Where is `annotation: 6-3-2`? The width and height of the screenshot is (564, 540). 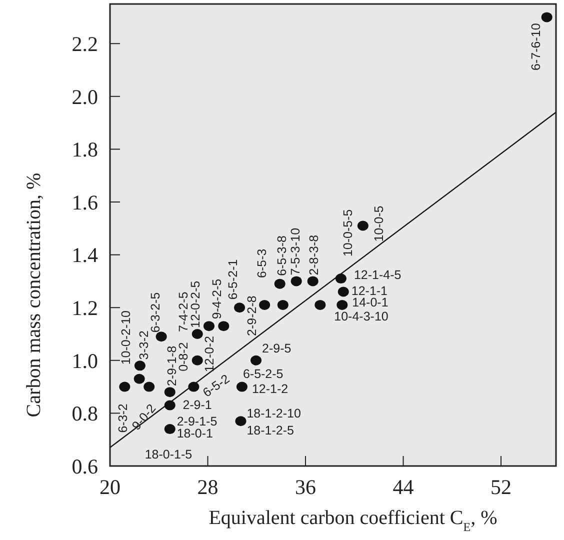 annotation: 6-3-2 is located at coordinates (123, 418).